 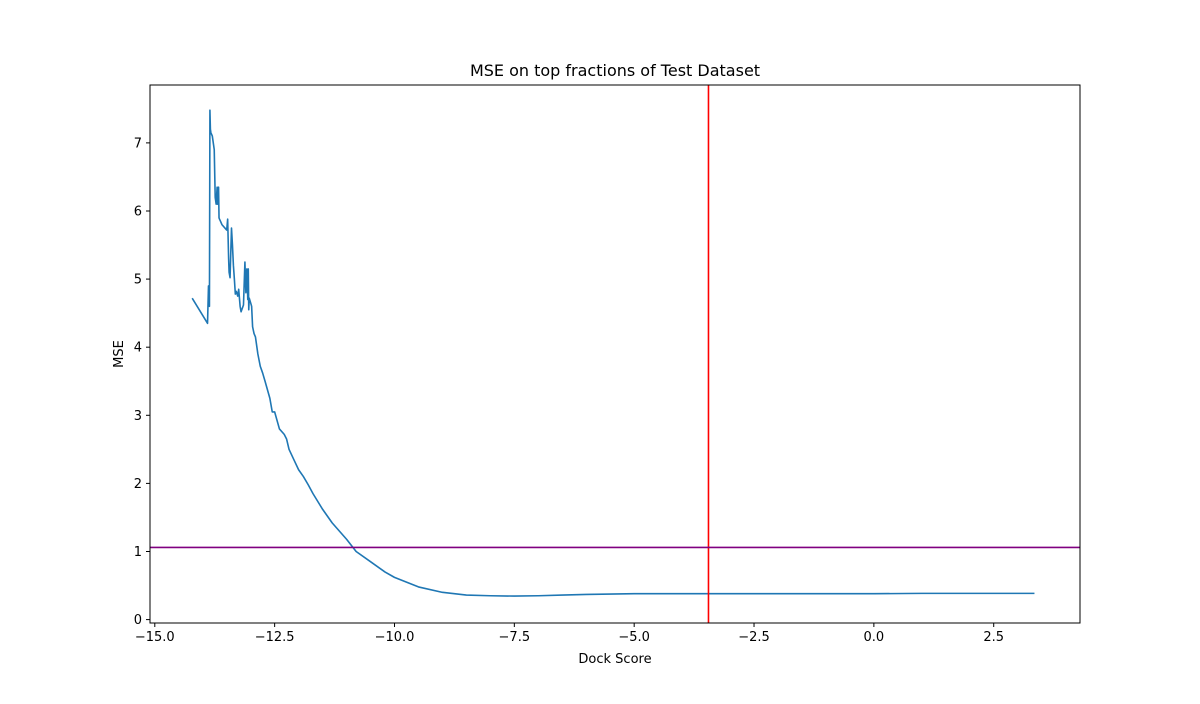 What do you see at coordinates (614, 659) in the screenshot?
I see `x-axis-label: Dock Score` at bounding box center [614, 659].